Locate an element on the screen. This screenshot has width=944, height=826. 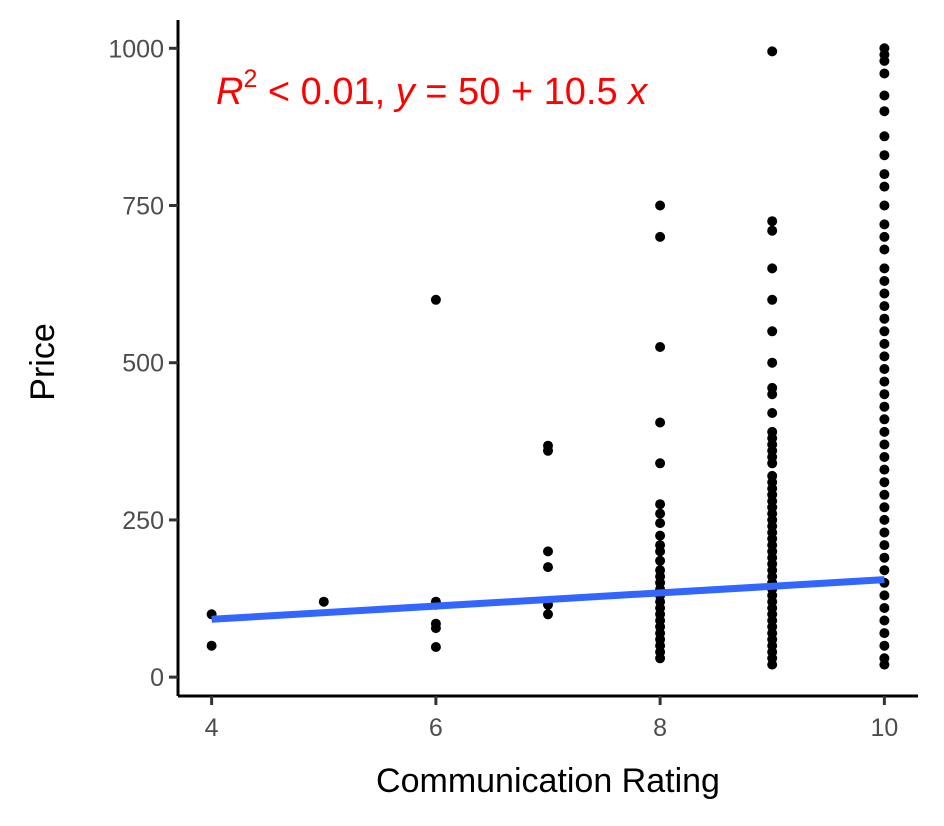
y-tick-label: 0 is located at coordinates (157, 678).